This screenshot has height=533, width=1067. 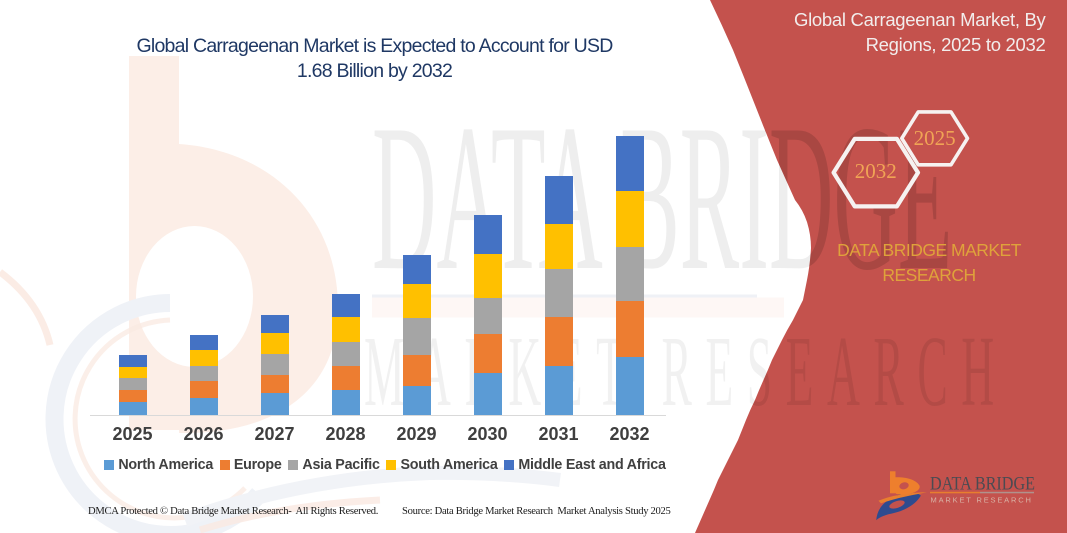 I want to click on svg-text: 2032, so click(x=876, y=171).